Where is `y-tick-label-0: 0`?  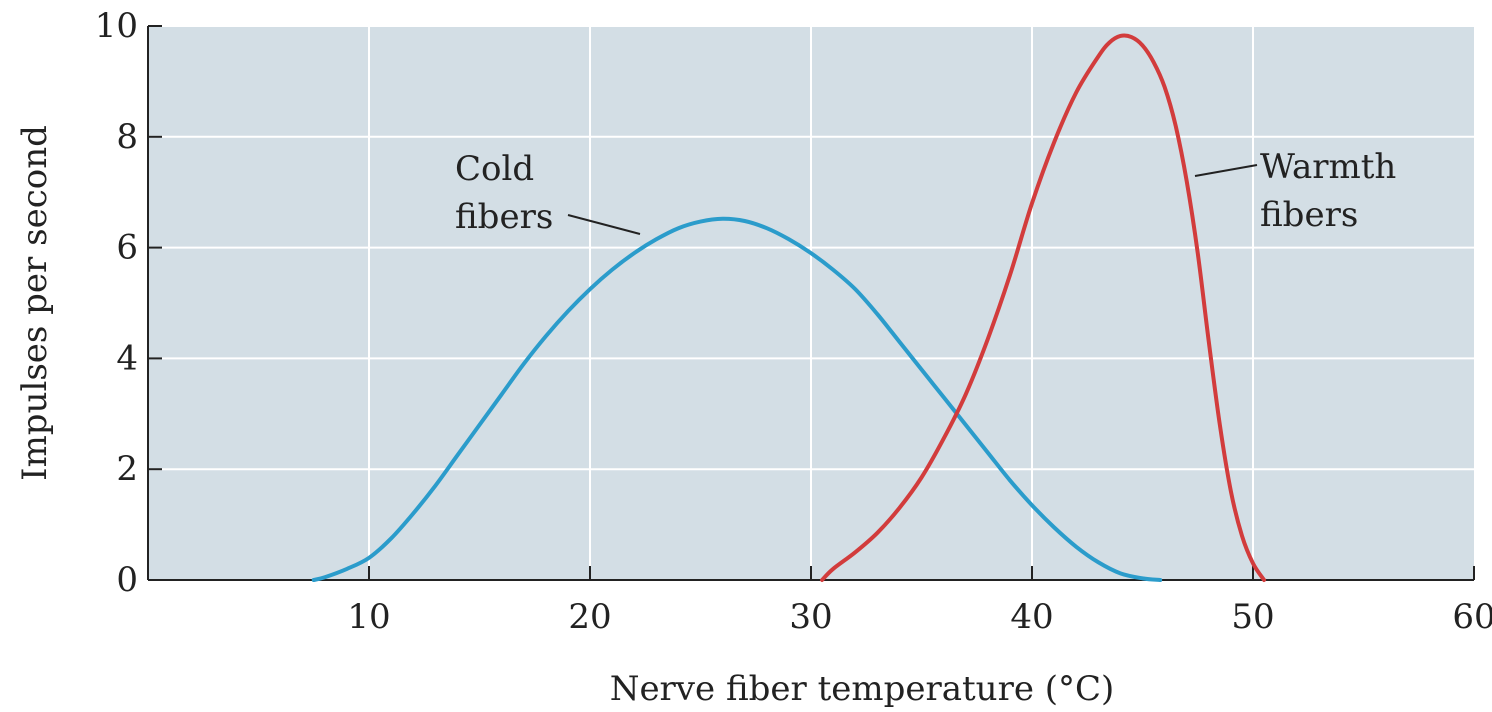
y-tick-label-0: 0 is located at coordinates (127, 580).